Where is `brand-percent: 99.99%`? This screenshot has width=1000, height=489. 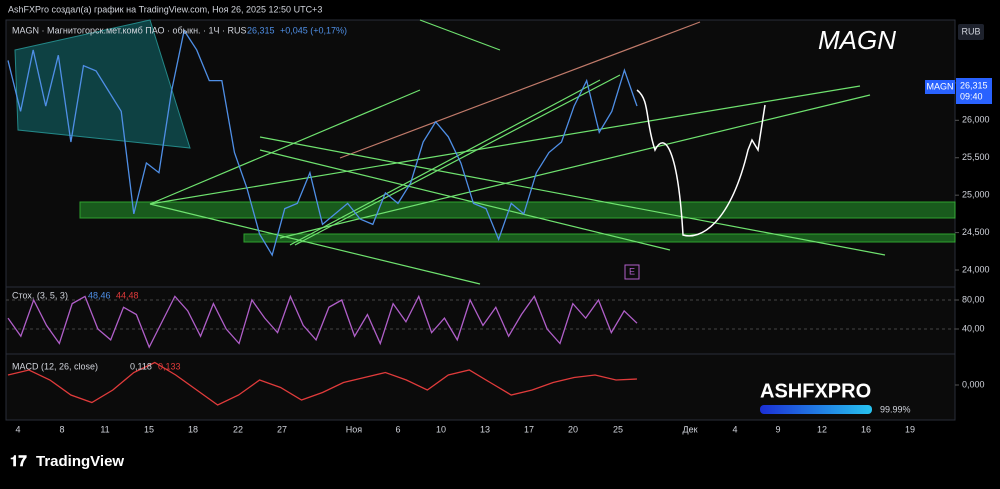 brand-percent: 99.99% is located at coordinates (895, 409).